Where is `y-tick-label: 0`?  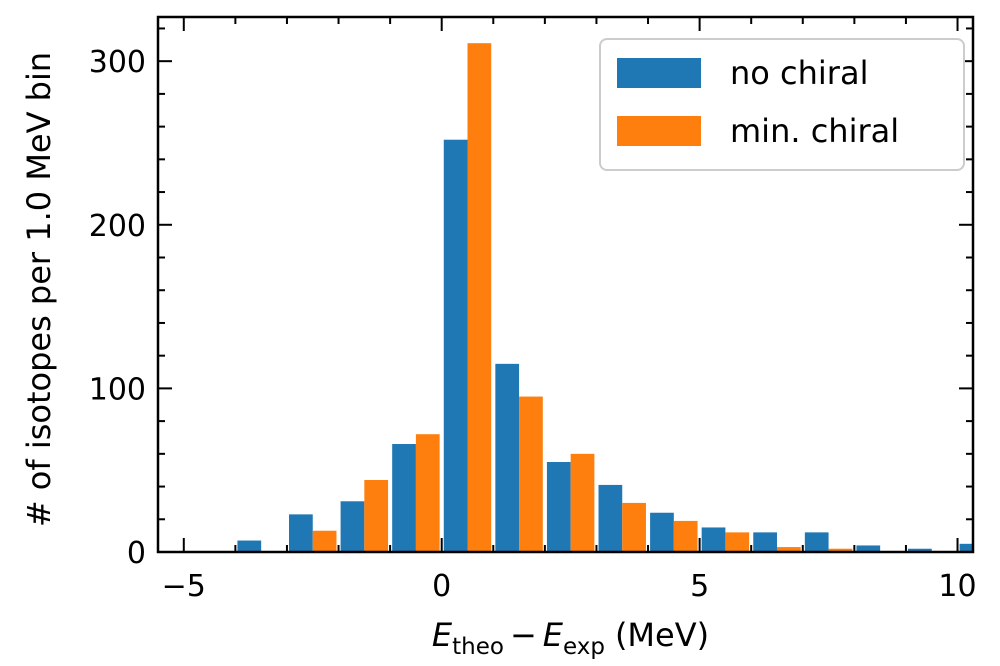
y-tick-label: 0 is located at coordinates (136, 553).